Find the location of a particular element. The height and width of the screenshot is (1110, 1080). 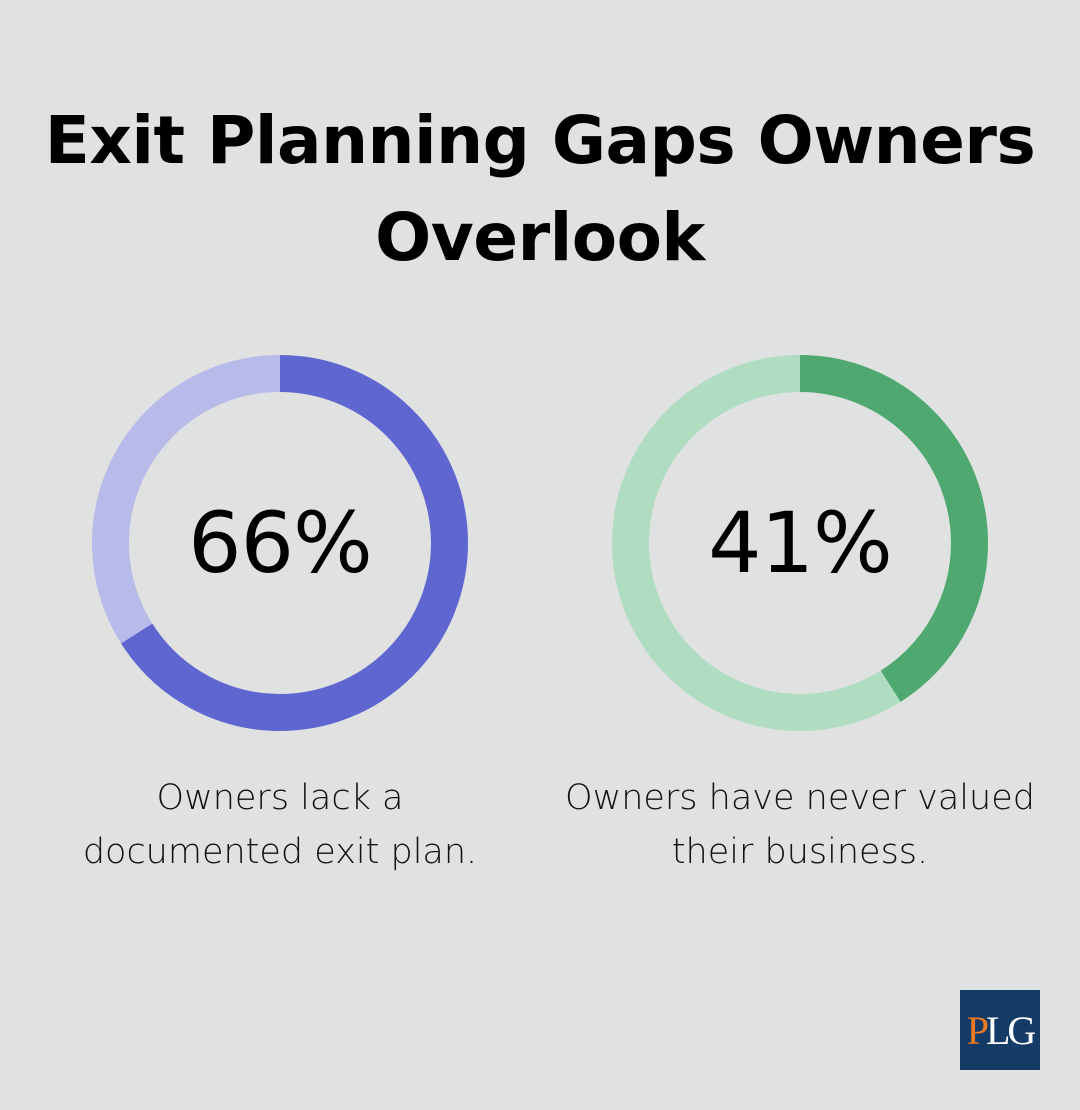

caption-1-line-1: Owners lack a is located at coordinates (280, 798).